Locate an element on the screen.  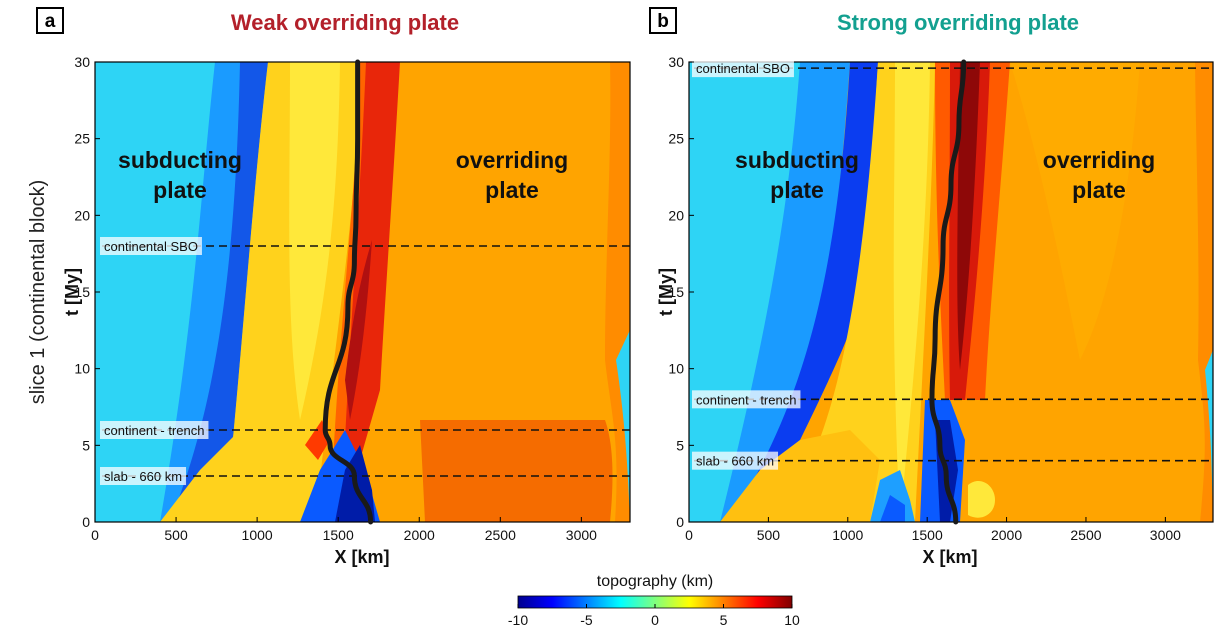
colorbar-tick-label: -5 is located at coordinates (586, 620).